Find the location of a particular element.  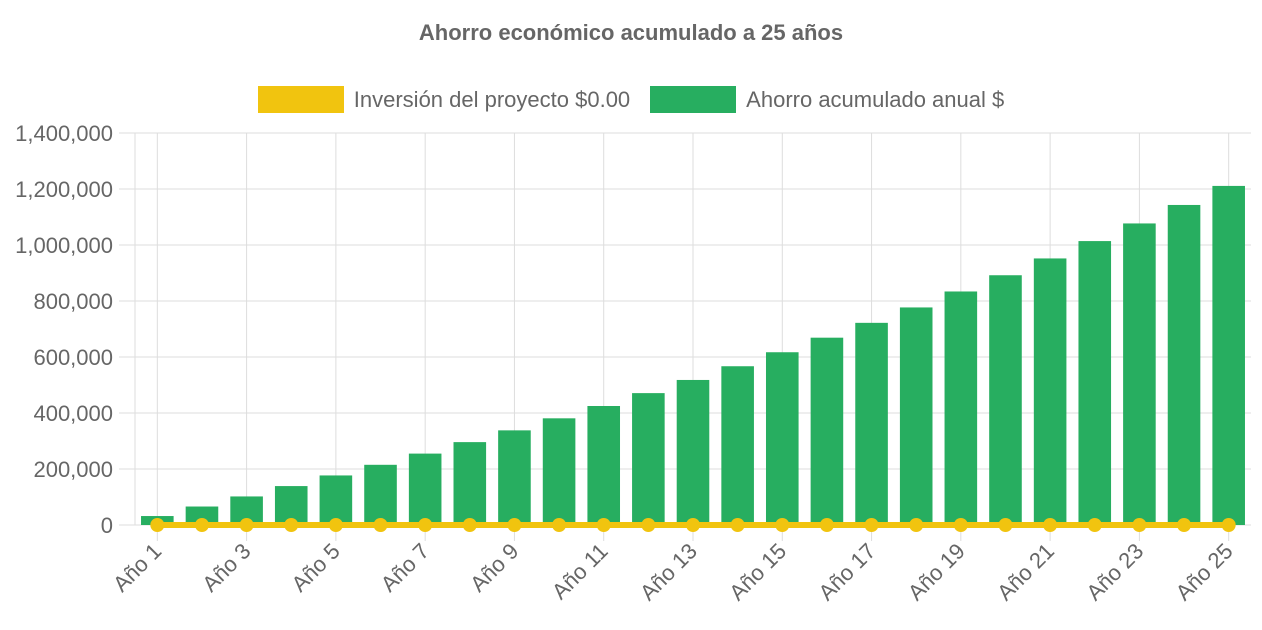

chart-title: Ahorro económico acumulado a 25 años is located at coordinates (631, 32).